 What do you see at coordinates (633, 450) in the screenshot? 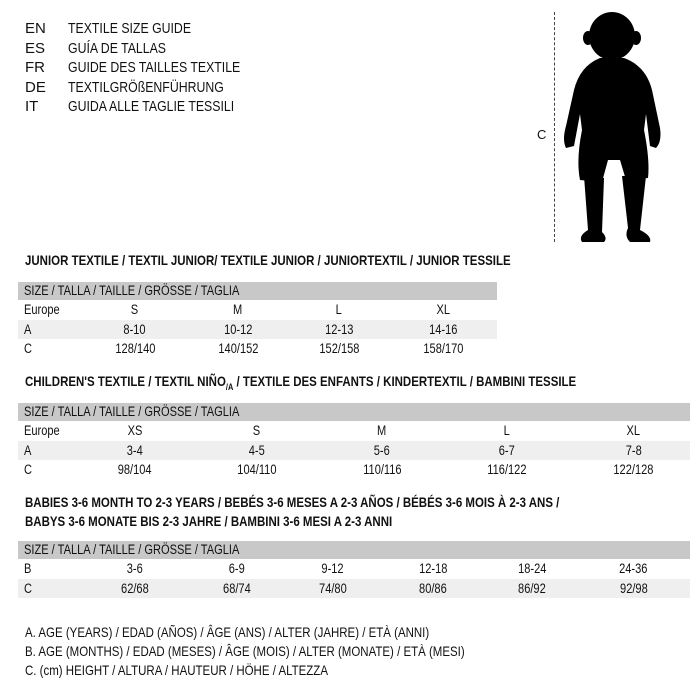
I see `table-cell: 7-8` at bounding box center [633, 450].